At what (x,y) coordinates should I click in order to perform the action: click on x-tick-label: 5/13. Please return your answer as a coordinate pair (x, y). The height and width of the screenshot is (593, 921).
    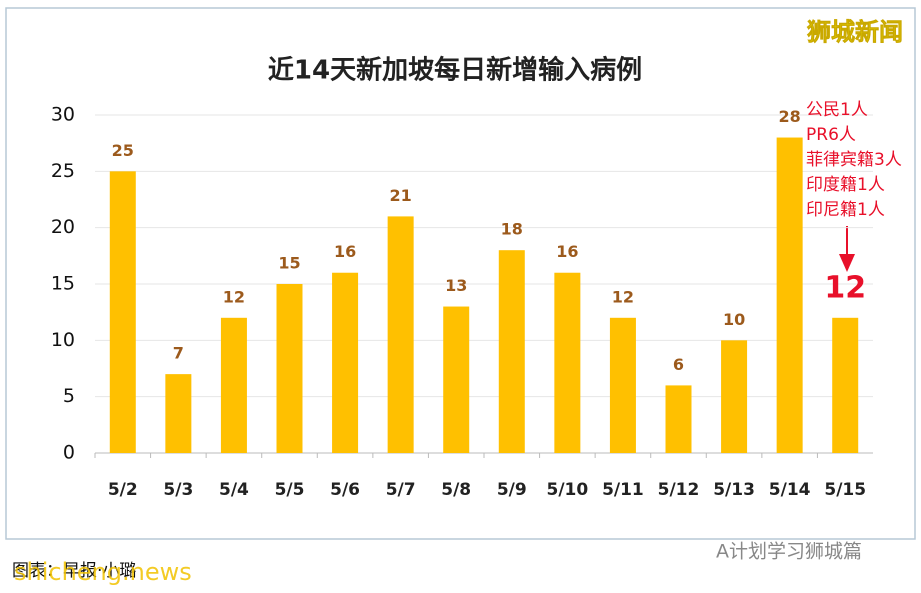
    Looking at the image, I should click on (734, 490).